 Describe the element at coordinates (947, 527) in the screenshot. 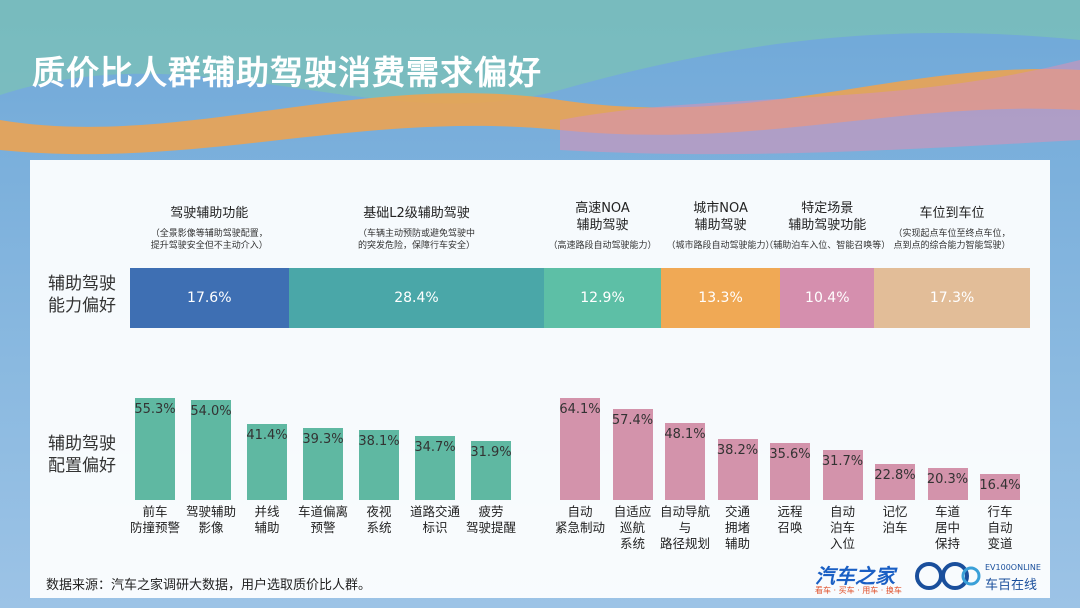

I see `category-label: 车道 居中 保持` at that location.